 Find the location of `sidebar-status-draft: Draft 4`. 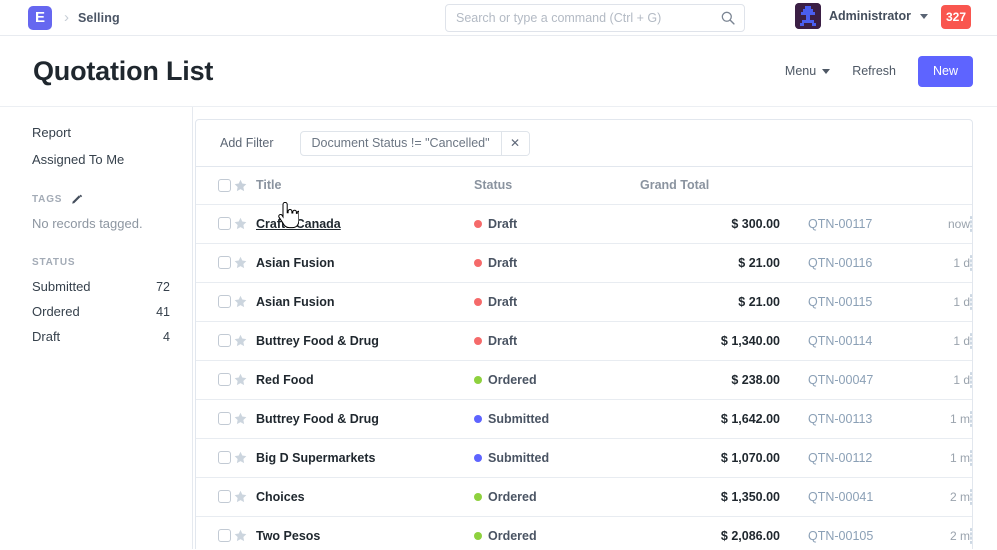

sidebar-status-draft: Draft 4 is located at coordinates (101, 336).